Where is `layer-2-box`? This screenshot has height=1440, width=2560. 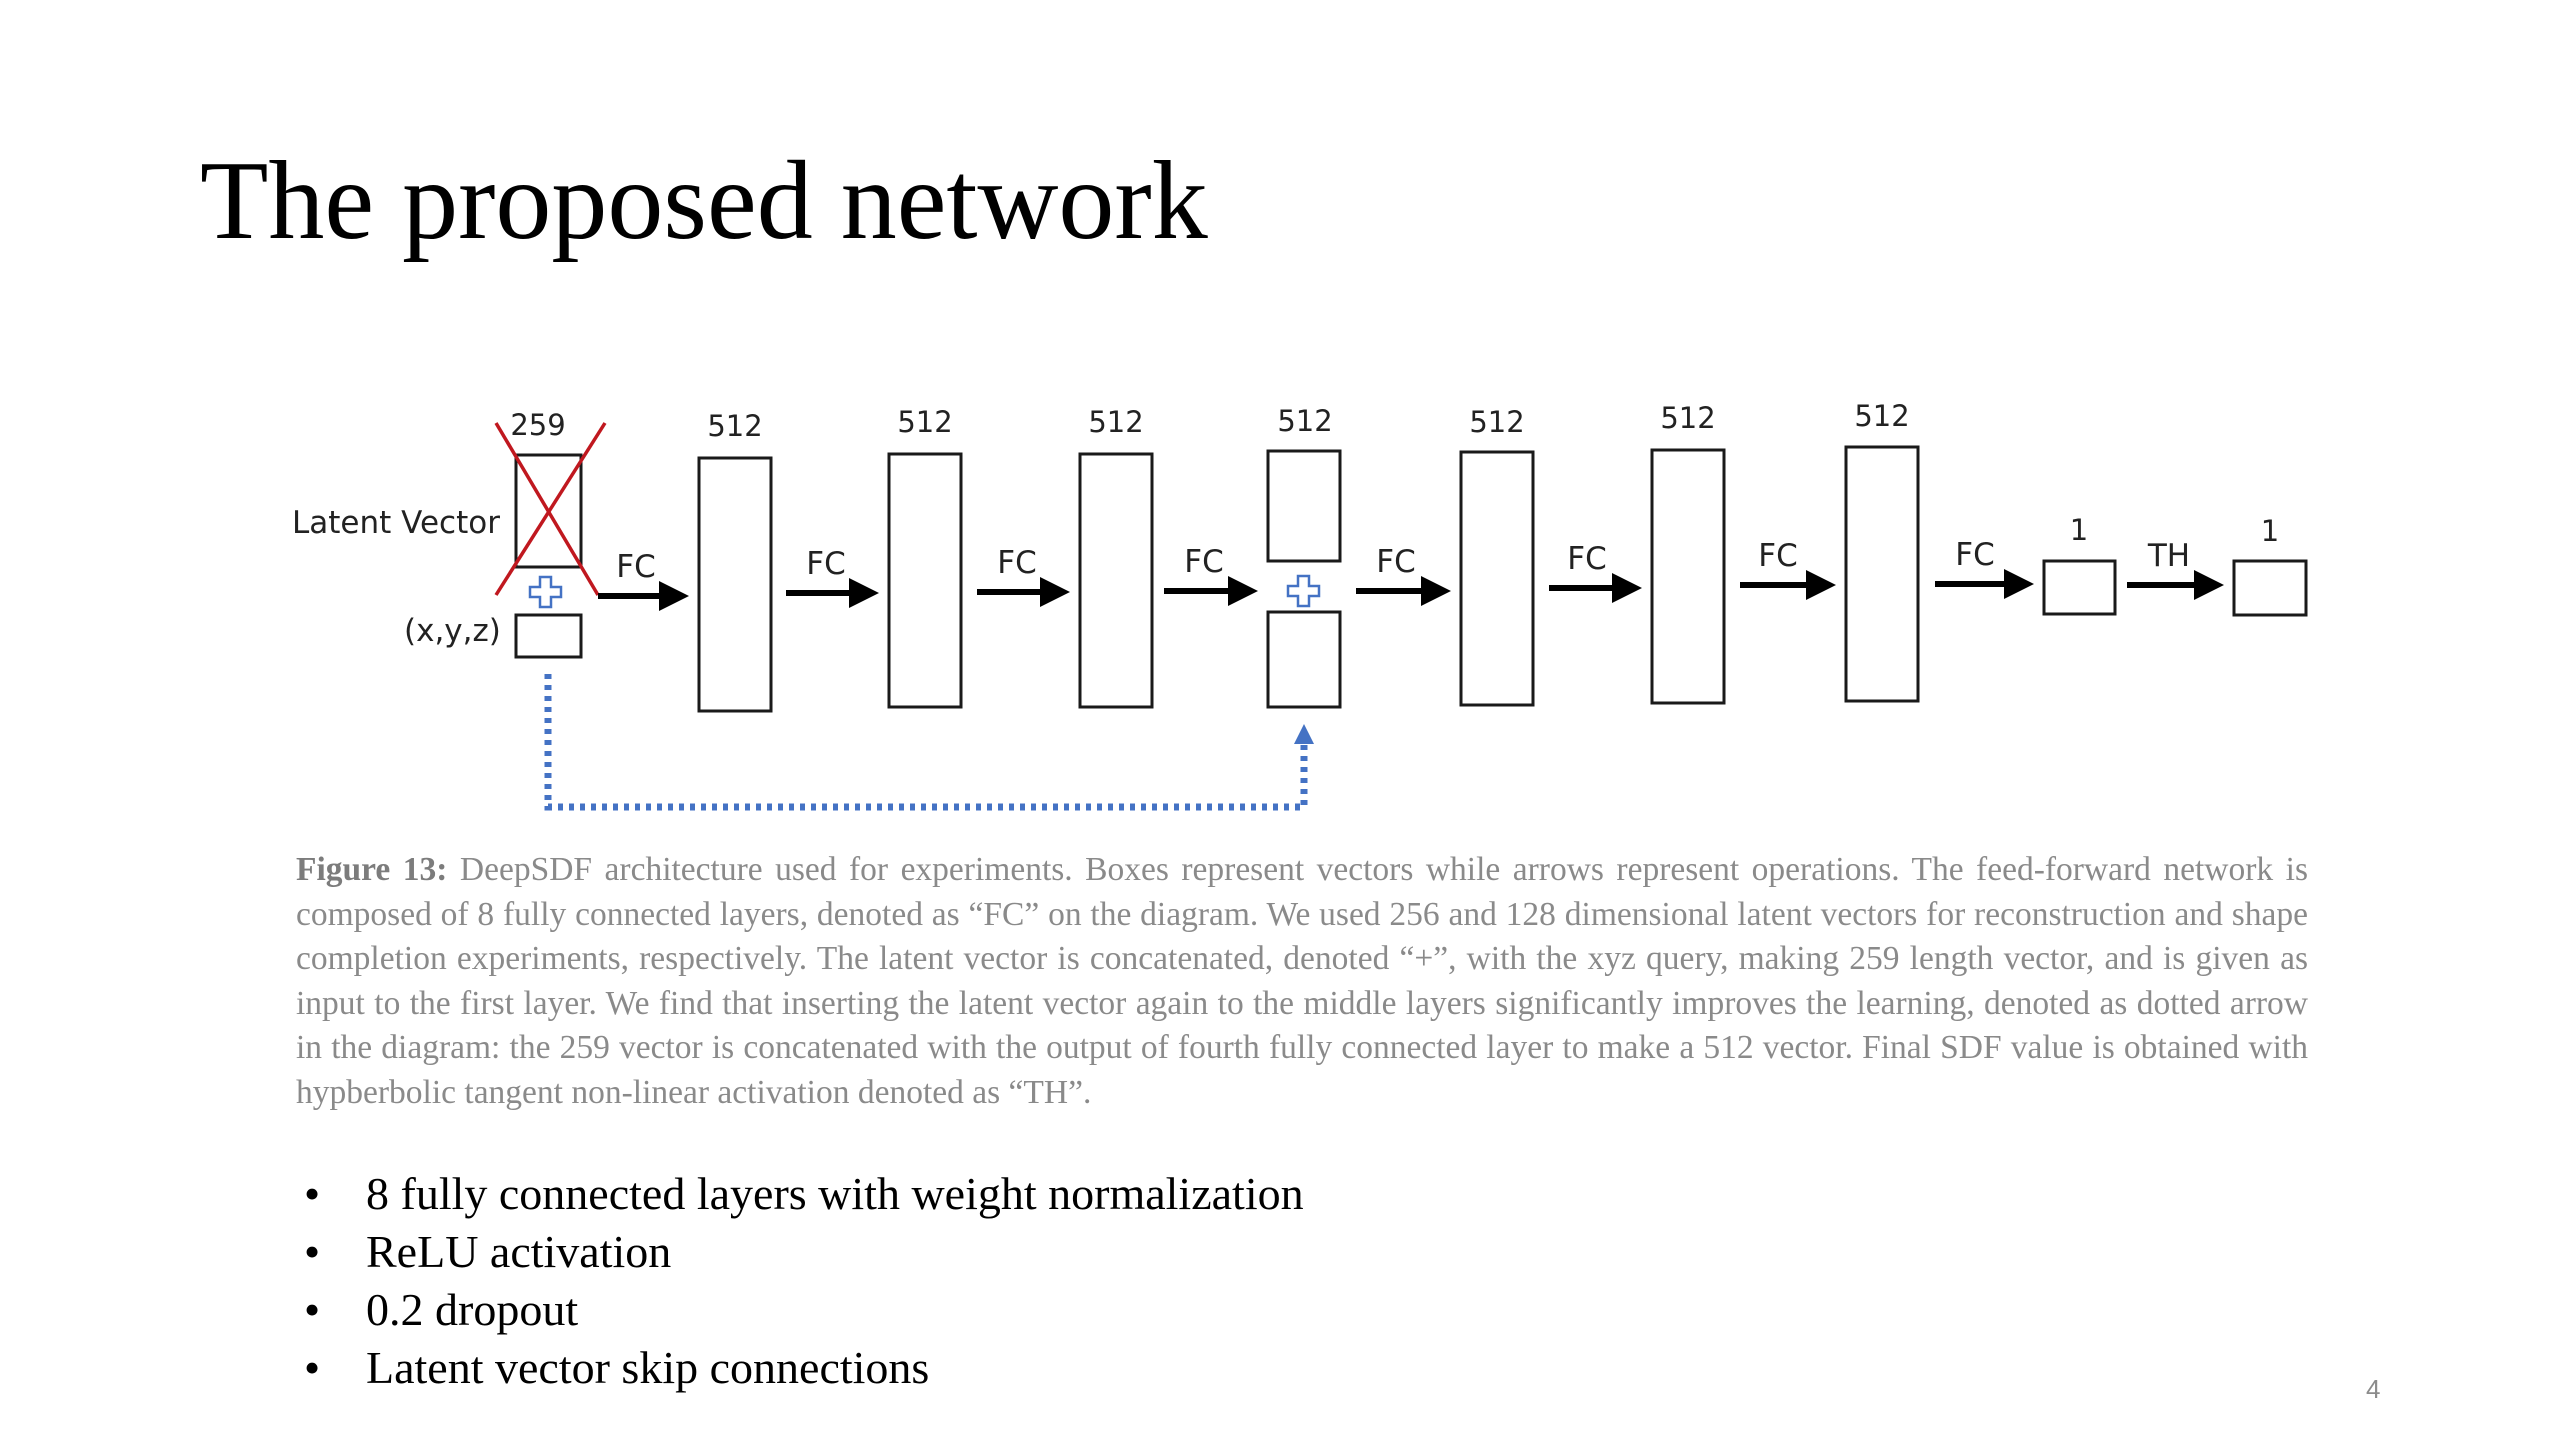
layer-2-box is located at coordinates (925, 580).